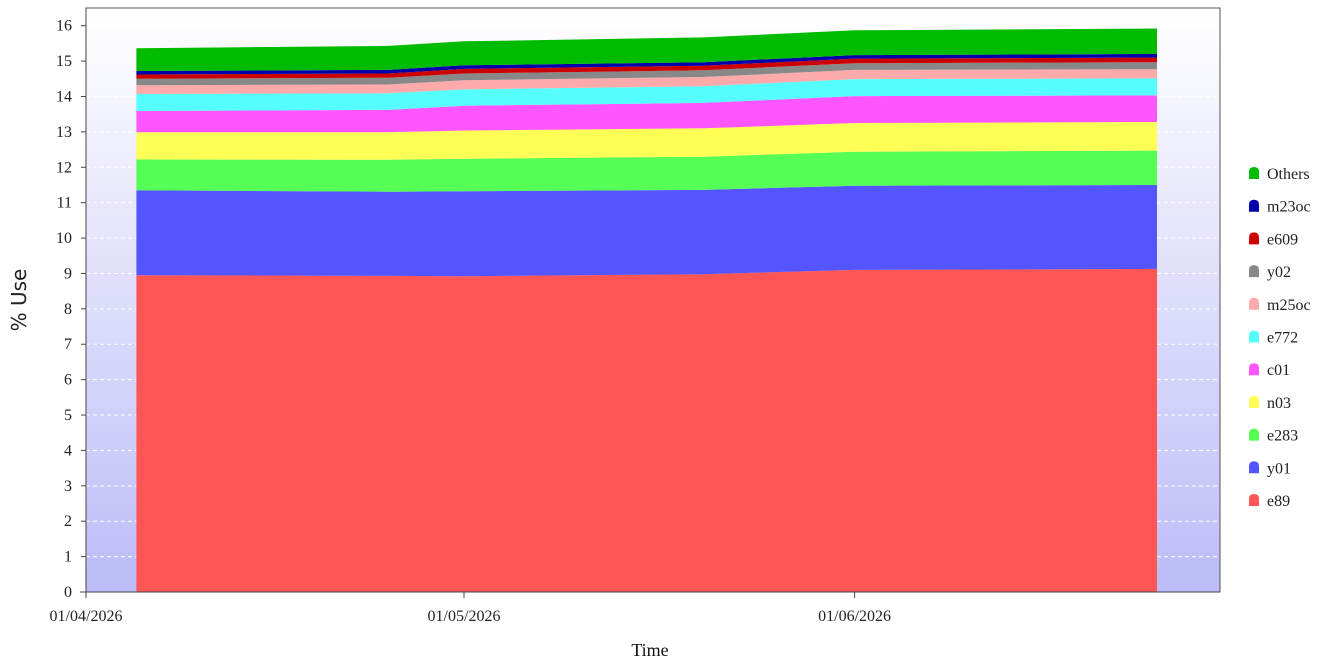 The height and width of the screenshot is (660, 1338). I want to click on y-tick-label: 9, so click(68, 273).